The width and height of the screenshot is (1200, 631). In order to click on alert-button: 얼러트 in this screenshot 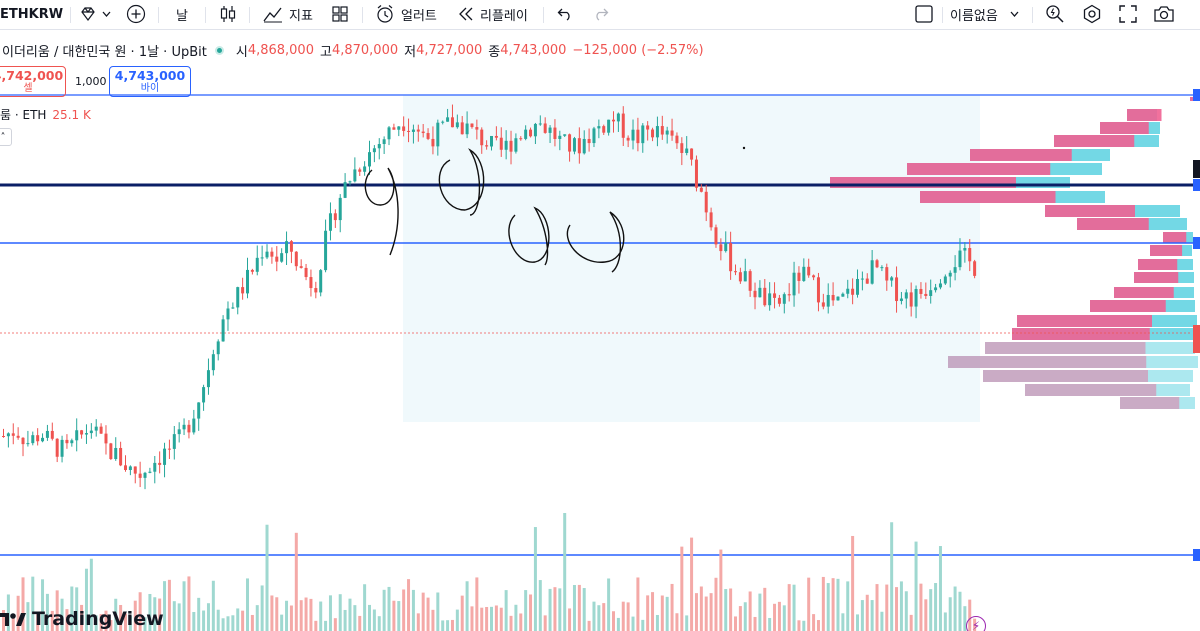, I will do `click(406, 14)`.